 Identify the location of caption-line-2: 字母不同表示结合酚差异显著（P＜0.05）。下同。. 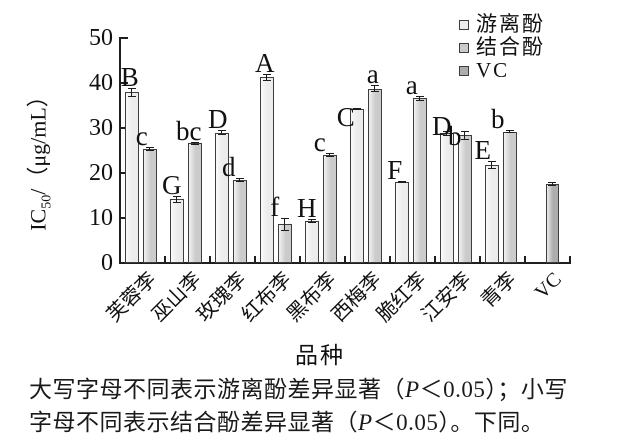
(286, 423).